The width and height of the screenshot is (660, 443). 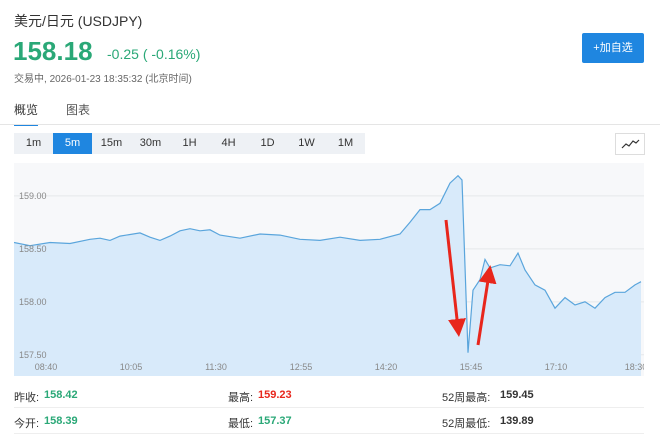 What do you see at coordinates (150, 143) in the screenshot?
I see `interval-button: 30m` at bounding box center [150, 143].